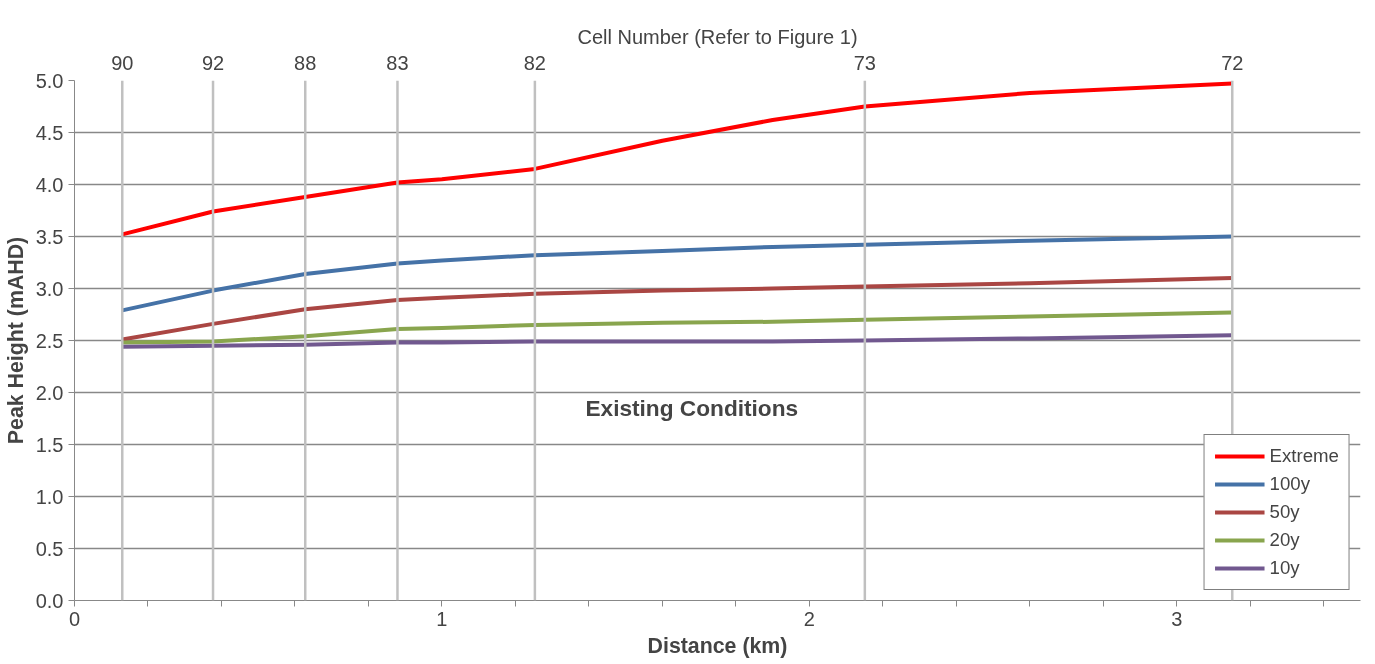  Describe the element at coordinates (864, 62) in the screenshot. I see `text: 73` at that location.